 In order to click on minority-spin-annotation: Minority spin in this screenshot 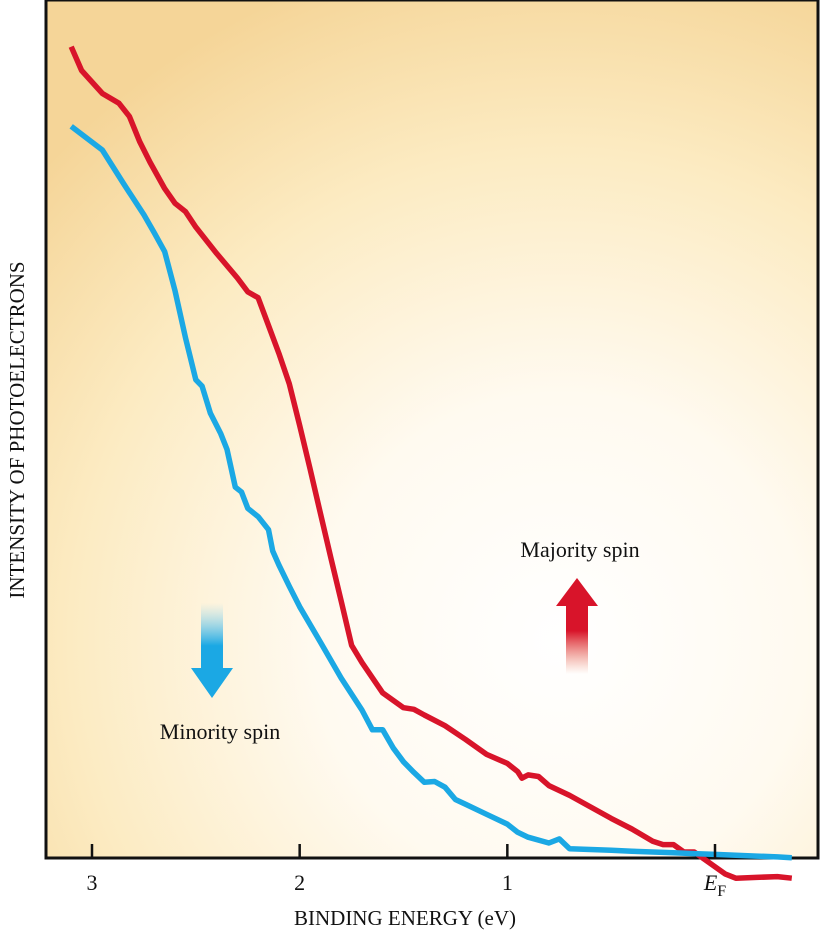, I will do `click(220, 673)`.